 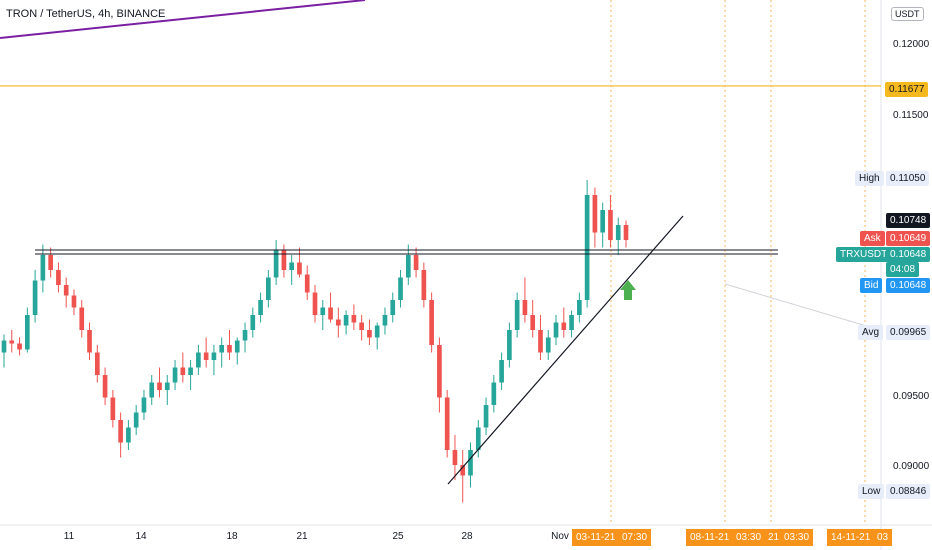 I want to click on purple-trendline, so click(x=183, y=19).